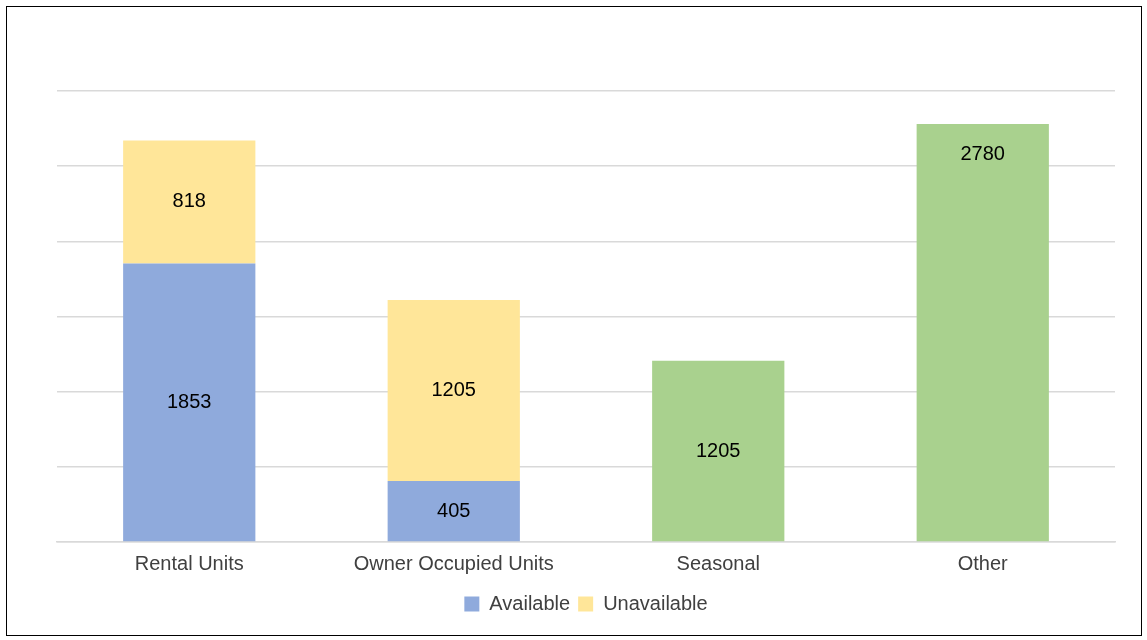 Image resolution: width=1147 pixels, height=640 pixels. What do you see at coordinates (655, 602) in the screenshot?
I see `legend-label: Unavailable` at bounding box center [655, 602].